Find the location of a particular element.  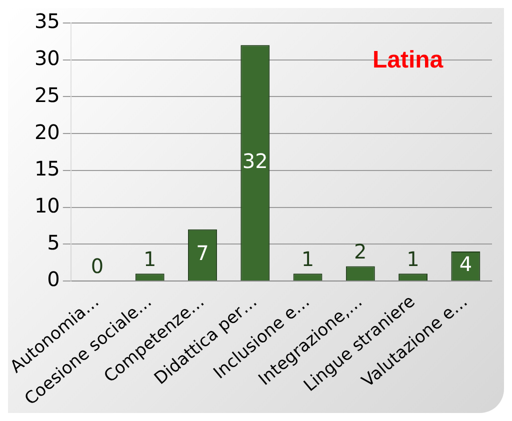

y-tick-label: 25 is located at coordinates (47, 94).